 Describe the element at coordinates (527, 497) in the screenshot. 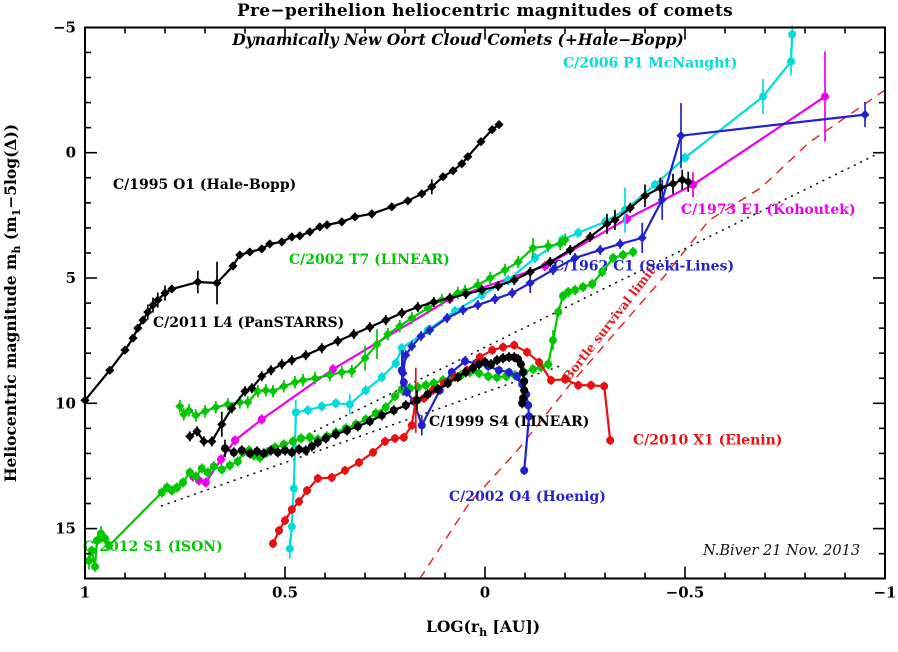

I see `series-label-hoenig: C/2002 O4 (Hoenig)` at that location.